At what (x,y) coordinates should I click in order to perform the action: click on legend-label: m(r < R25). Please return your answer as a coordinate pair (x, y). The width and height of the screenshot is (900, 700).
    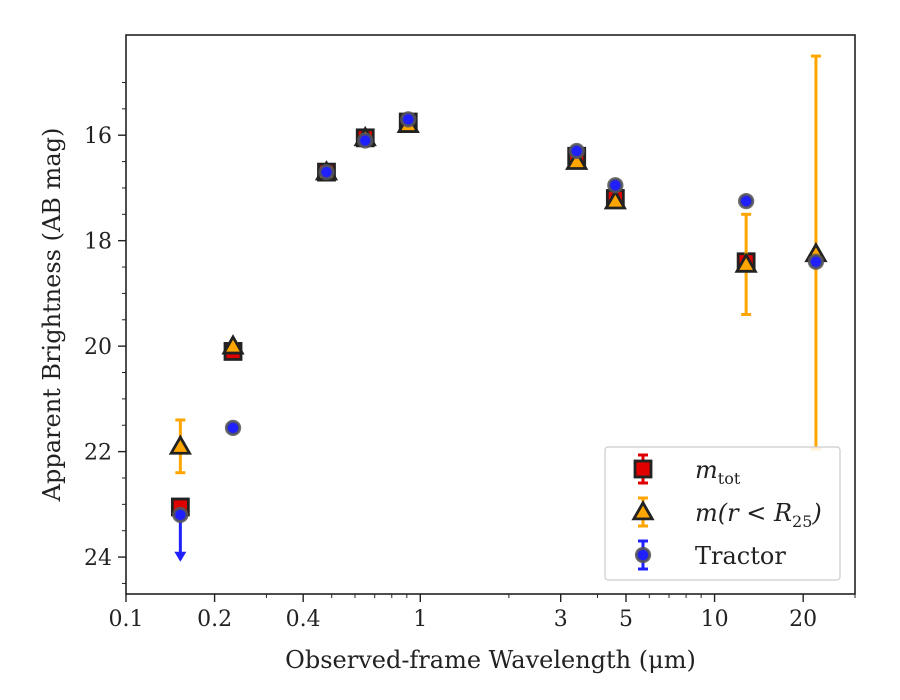
    Looking at the image, I should click on (758, 515).